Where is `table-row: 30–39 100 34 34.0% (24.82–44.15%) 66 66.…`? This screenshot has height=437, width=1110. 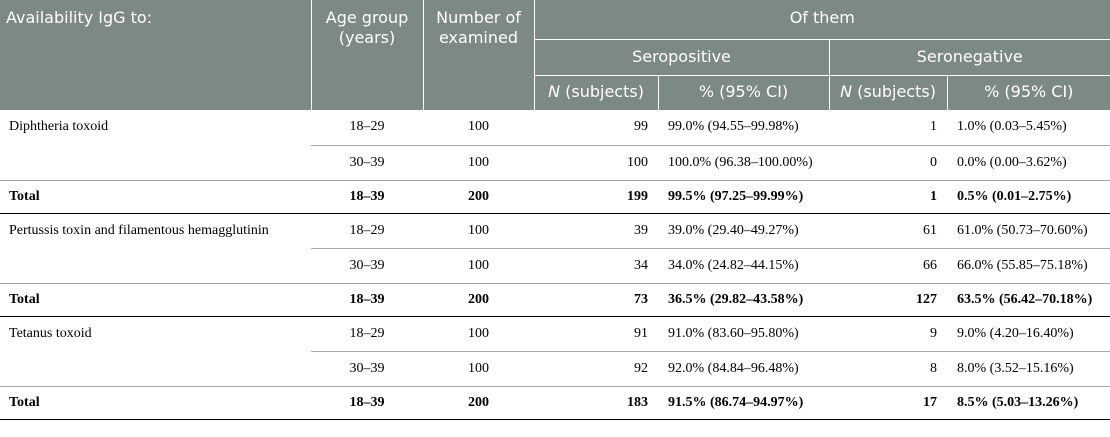
table-row: 30–39 100 34 34.0% (24.82–44.15%) 66 66.… is located at coordinates (555, 266).